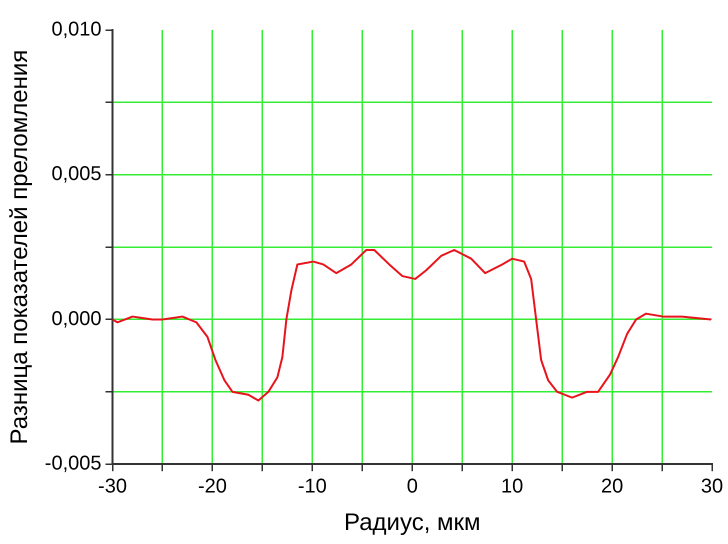 Image resolution: width=728 pixels, height=544 pixels. I want to click on x-tick-label: -30, so click(112, 487).